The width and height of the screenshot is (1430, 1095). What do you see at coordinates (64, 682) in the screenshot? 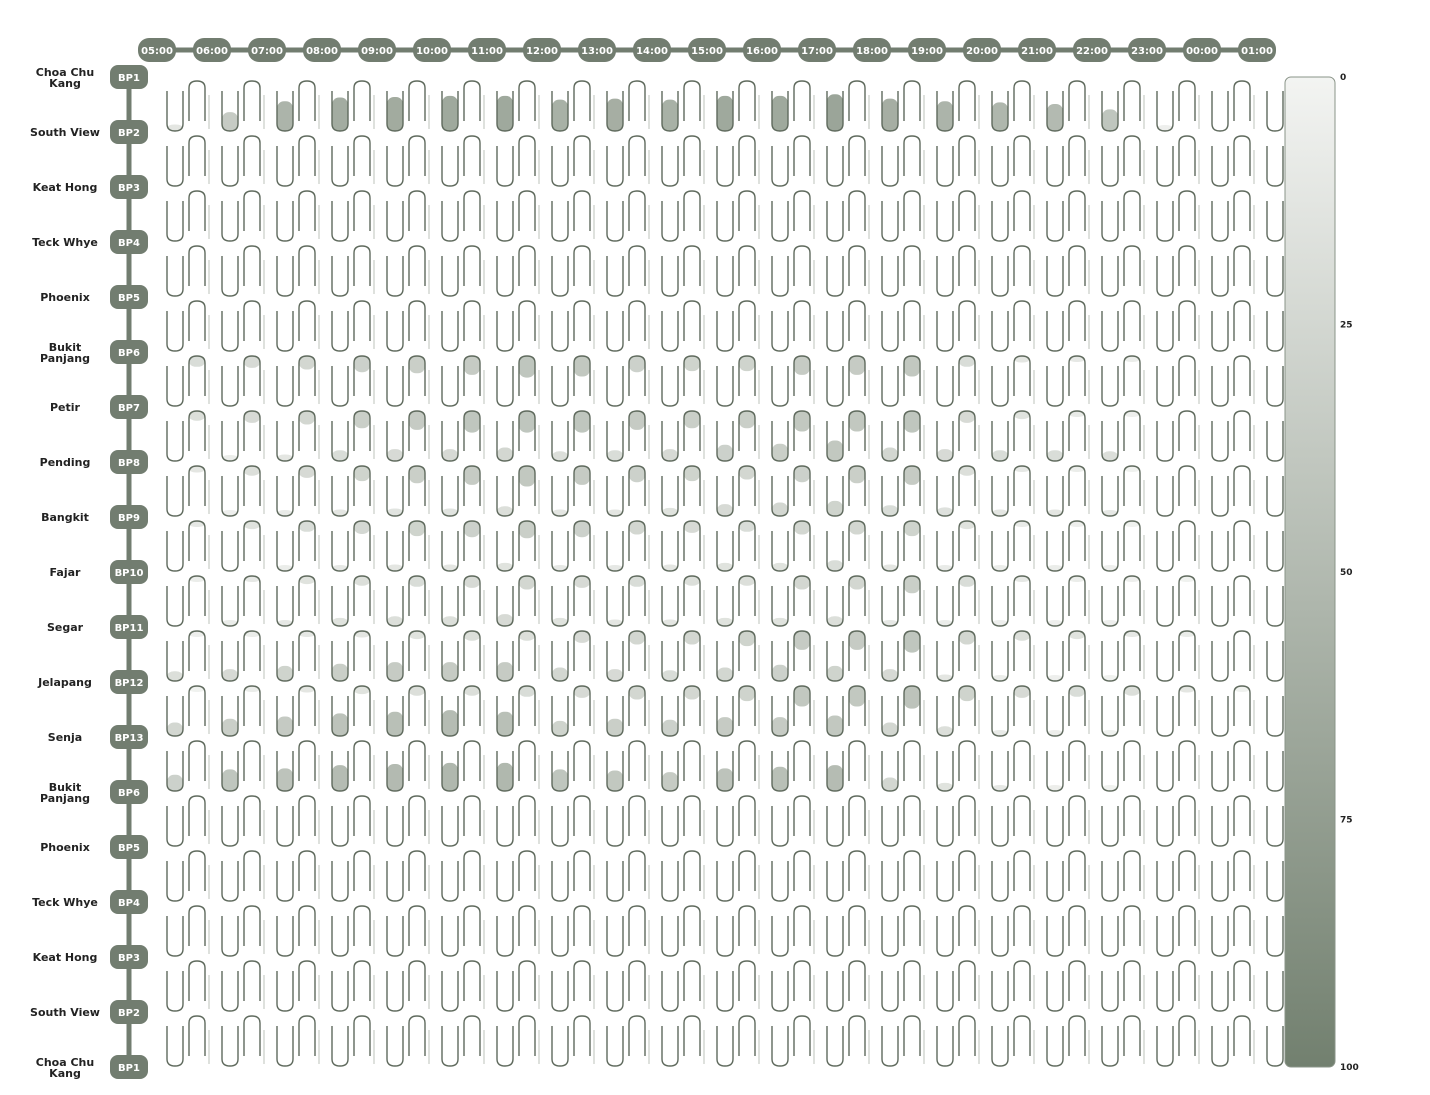
I see `station-name: Jelapang` at bounding box center [64, 682].